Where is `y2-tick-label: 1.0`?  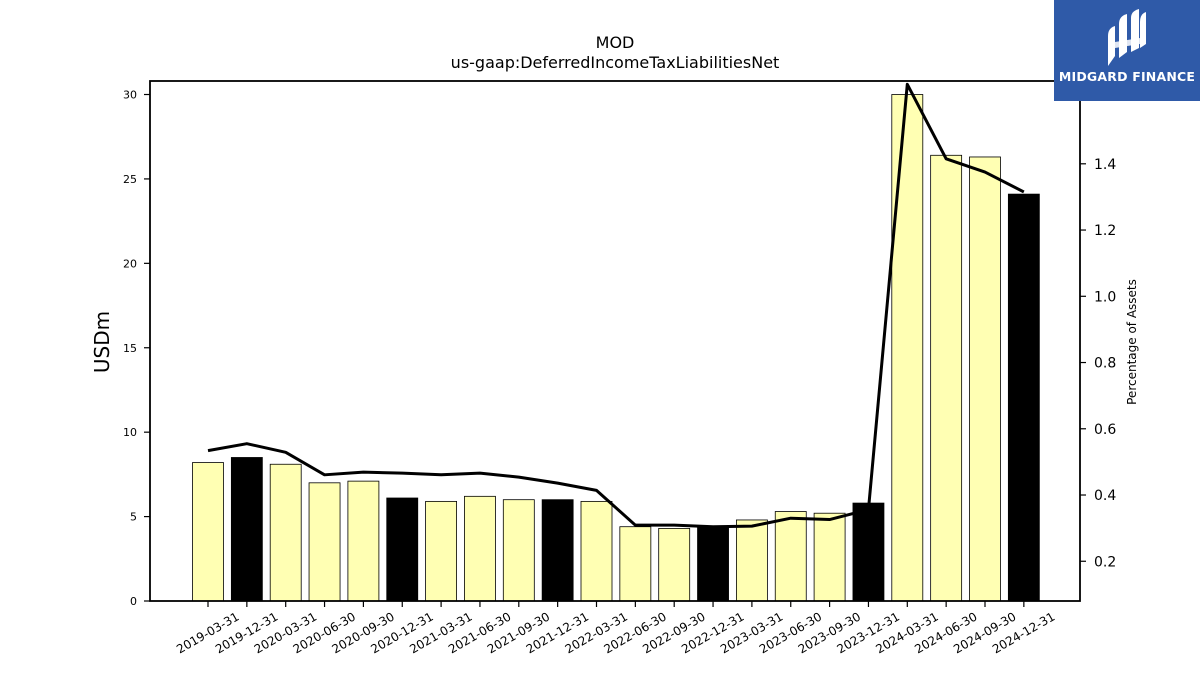
y2-tick-label: 1.0 is located at coordinates (1105, 297).